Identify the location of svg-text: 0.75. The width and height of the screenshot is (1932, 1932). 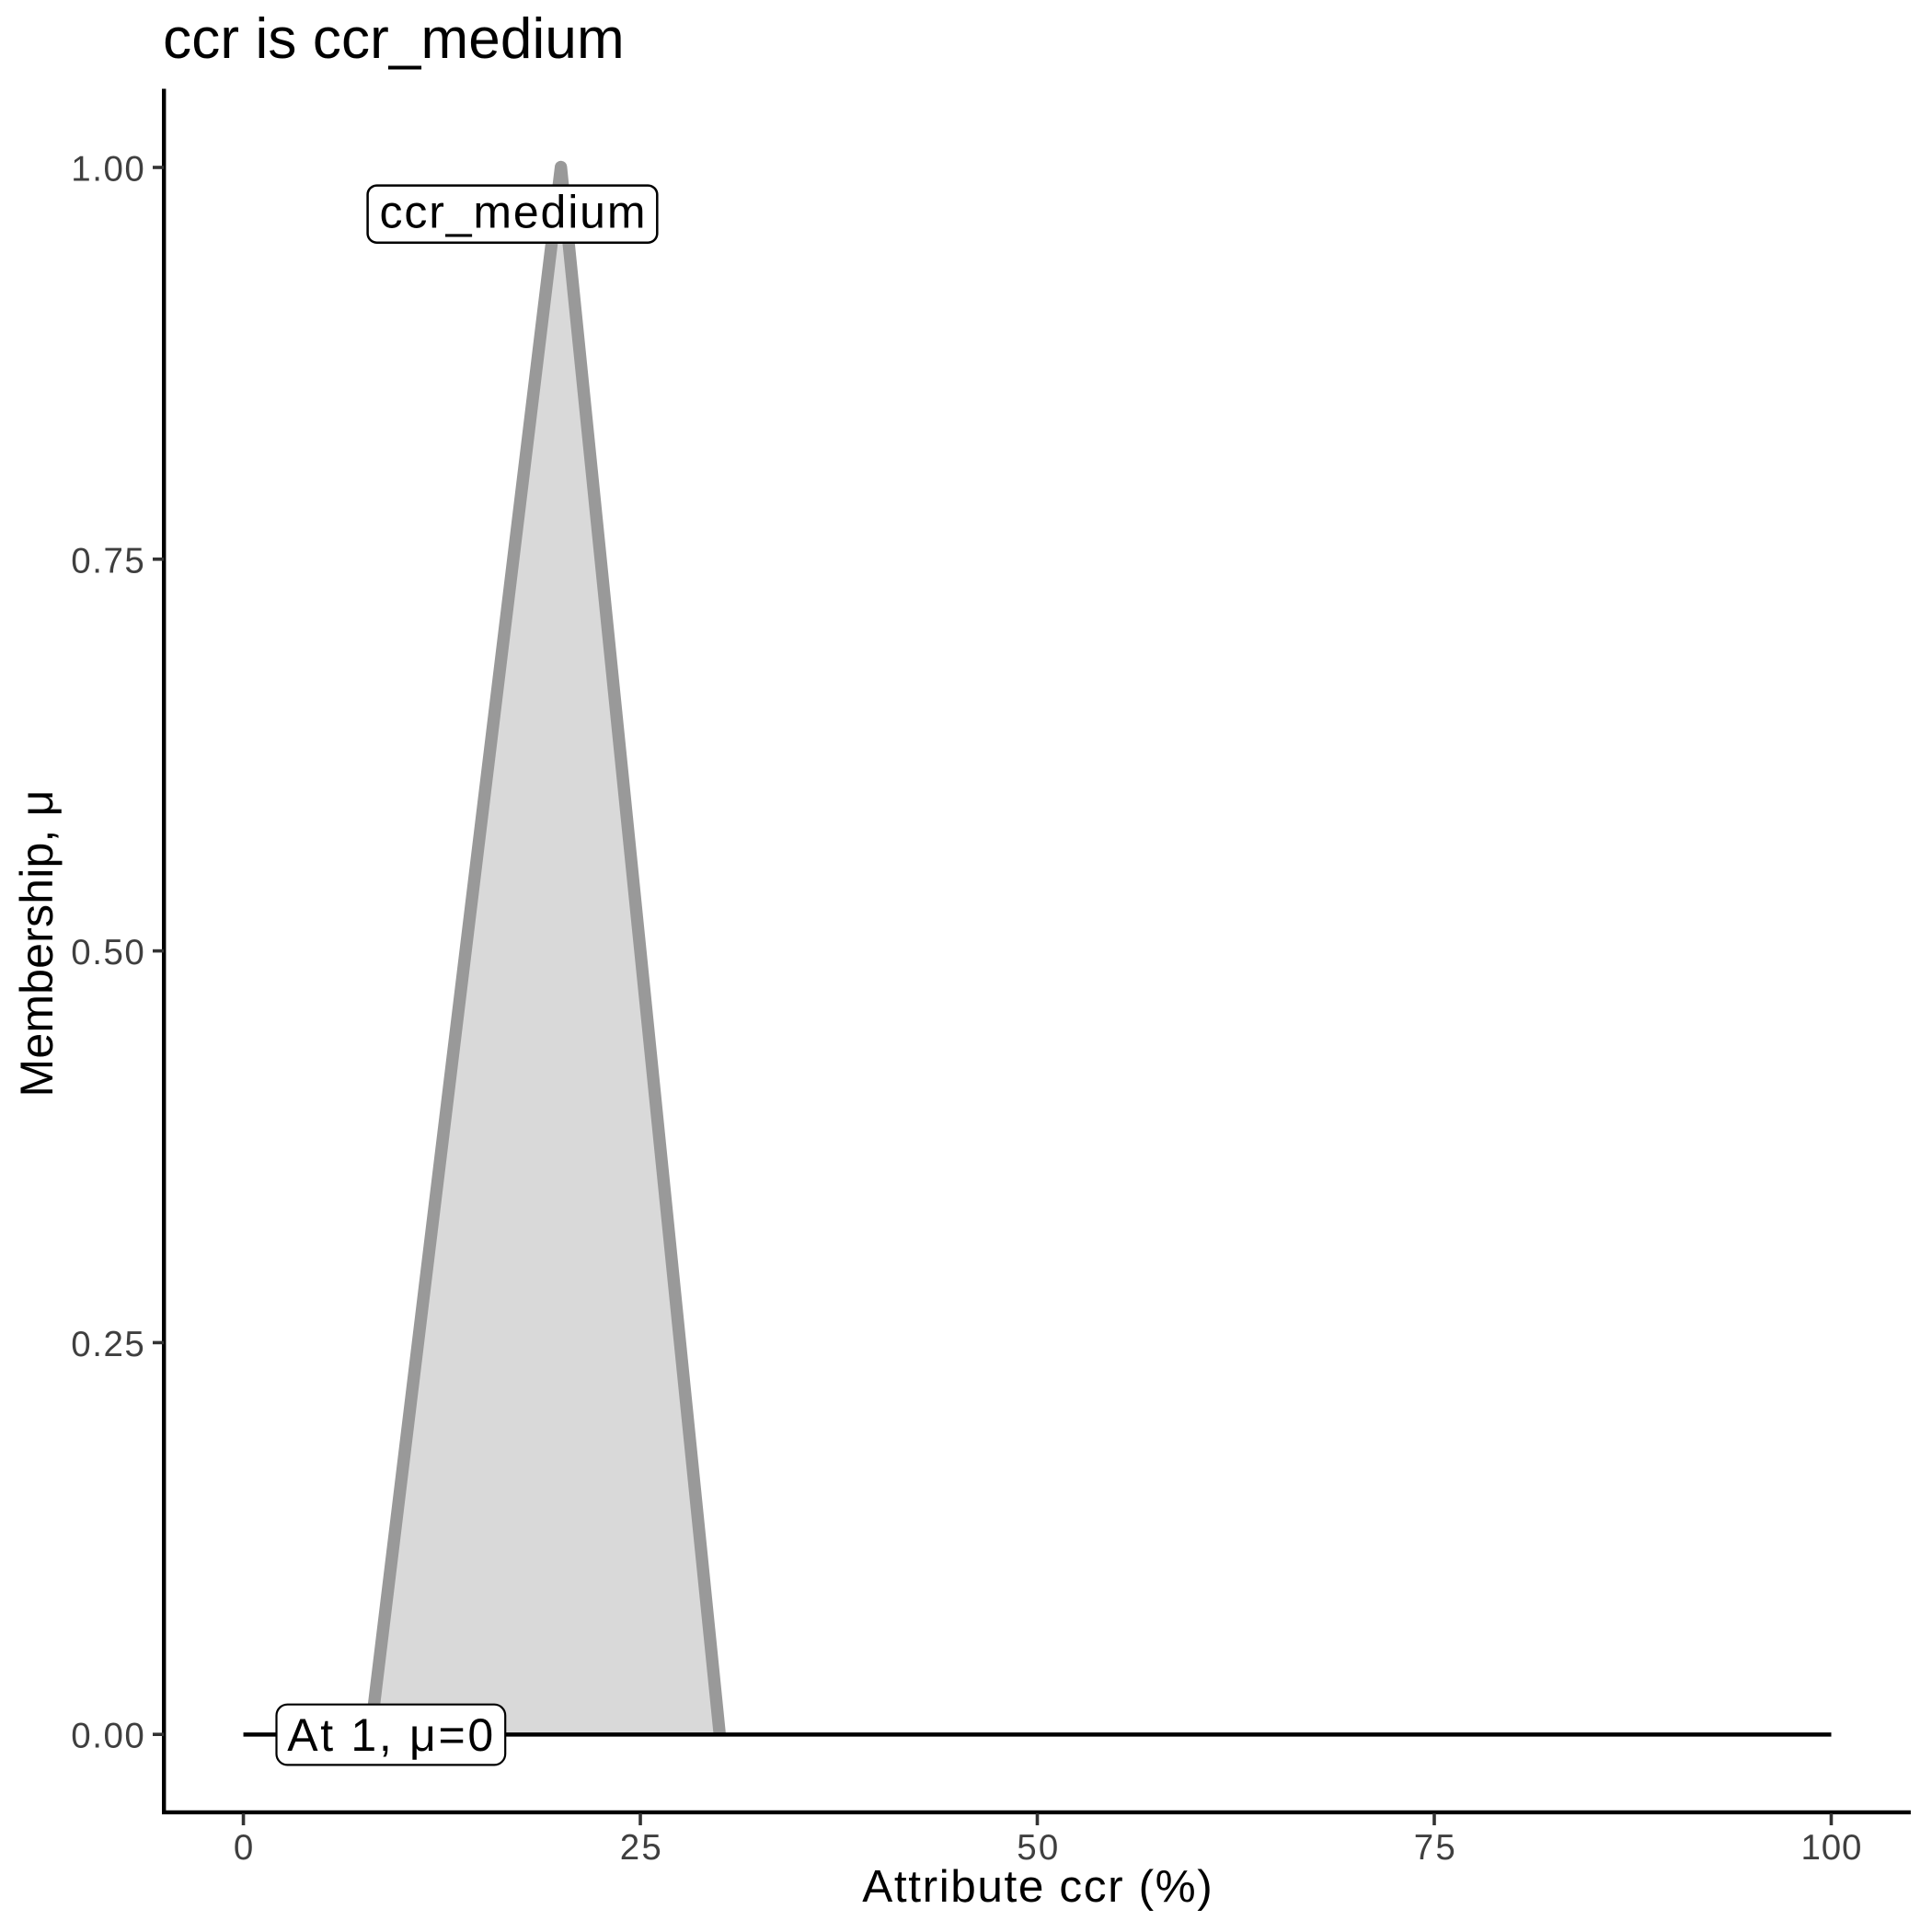
(107, 561).